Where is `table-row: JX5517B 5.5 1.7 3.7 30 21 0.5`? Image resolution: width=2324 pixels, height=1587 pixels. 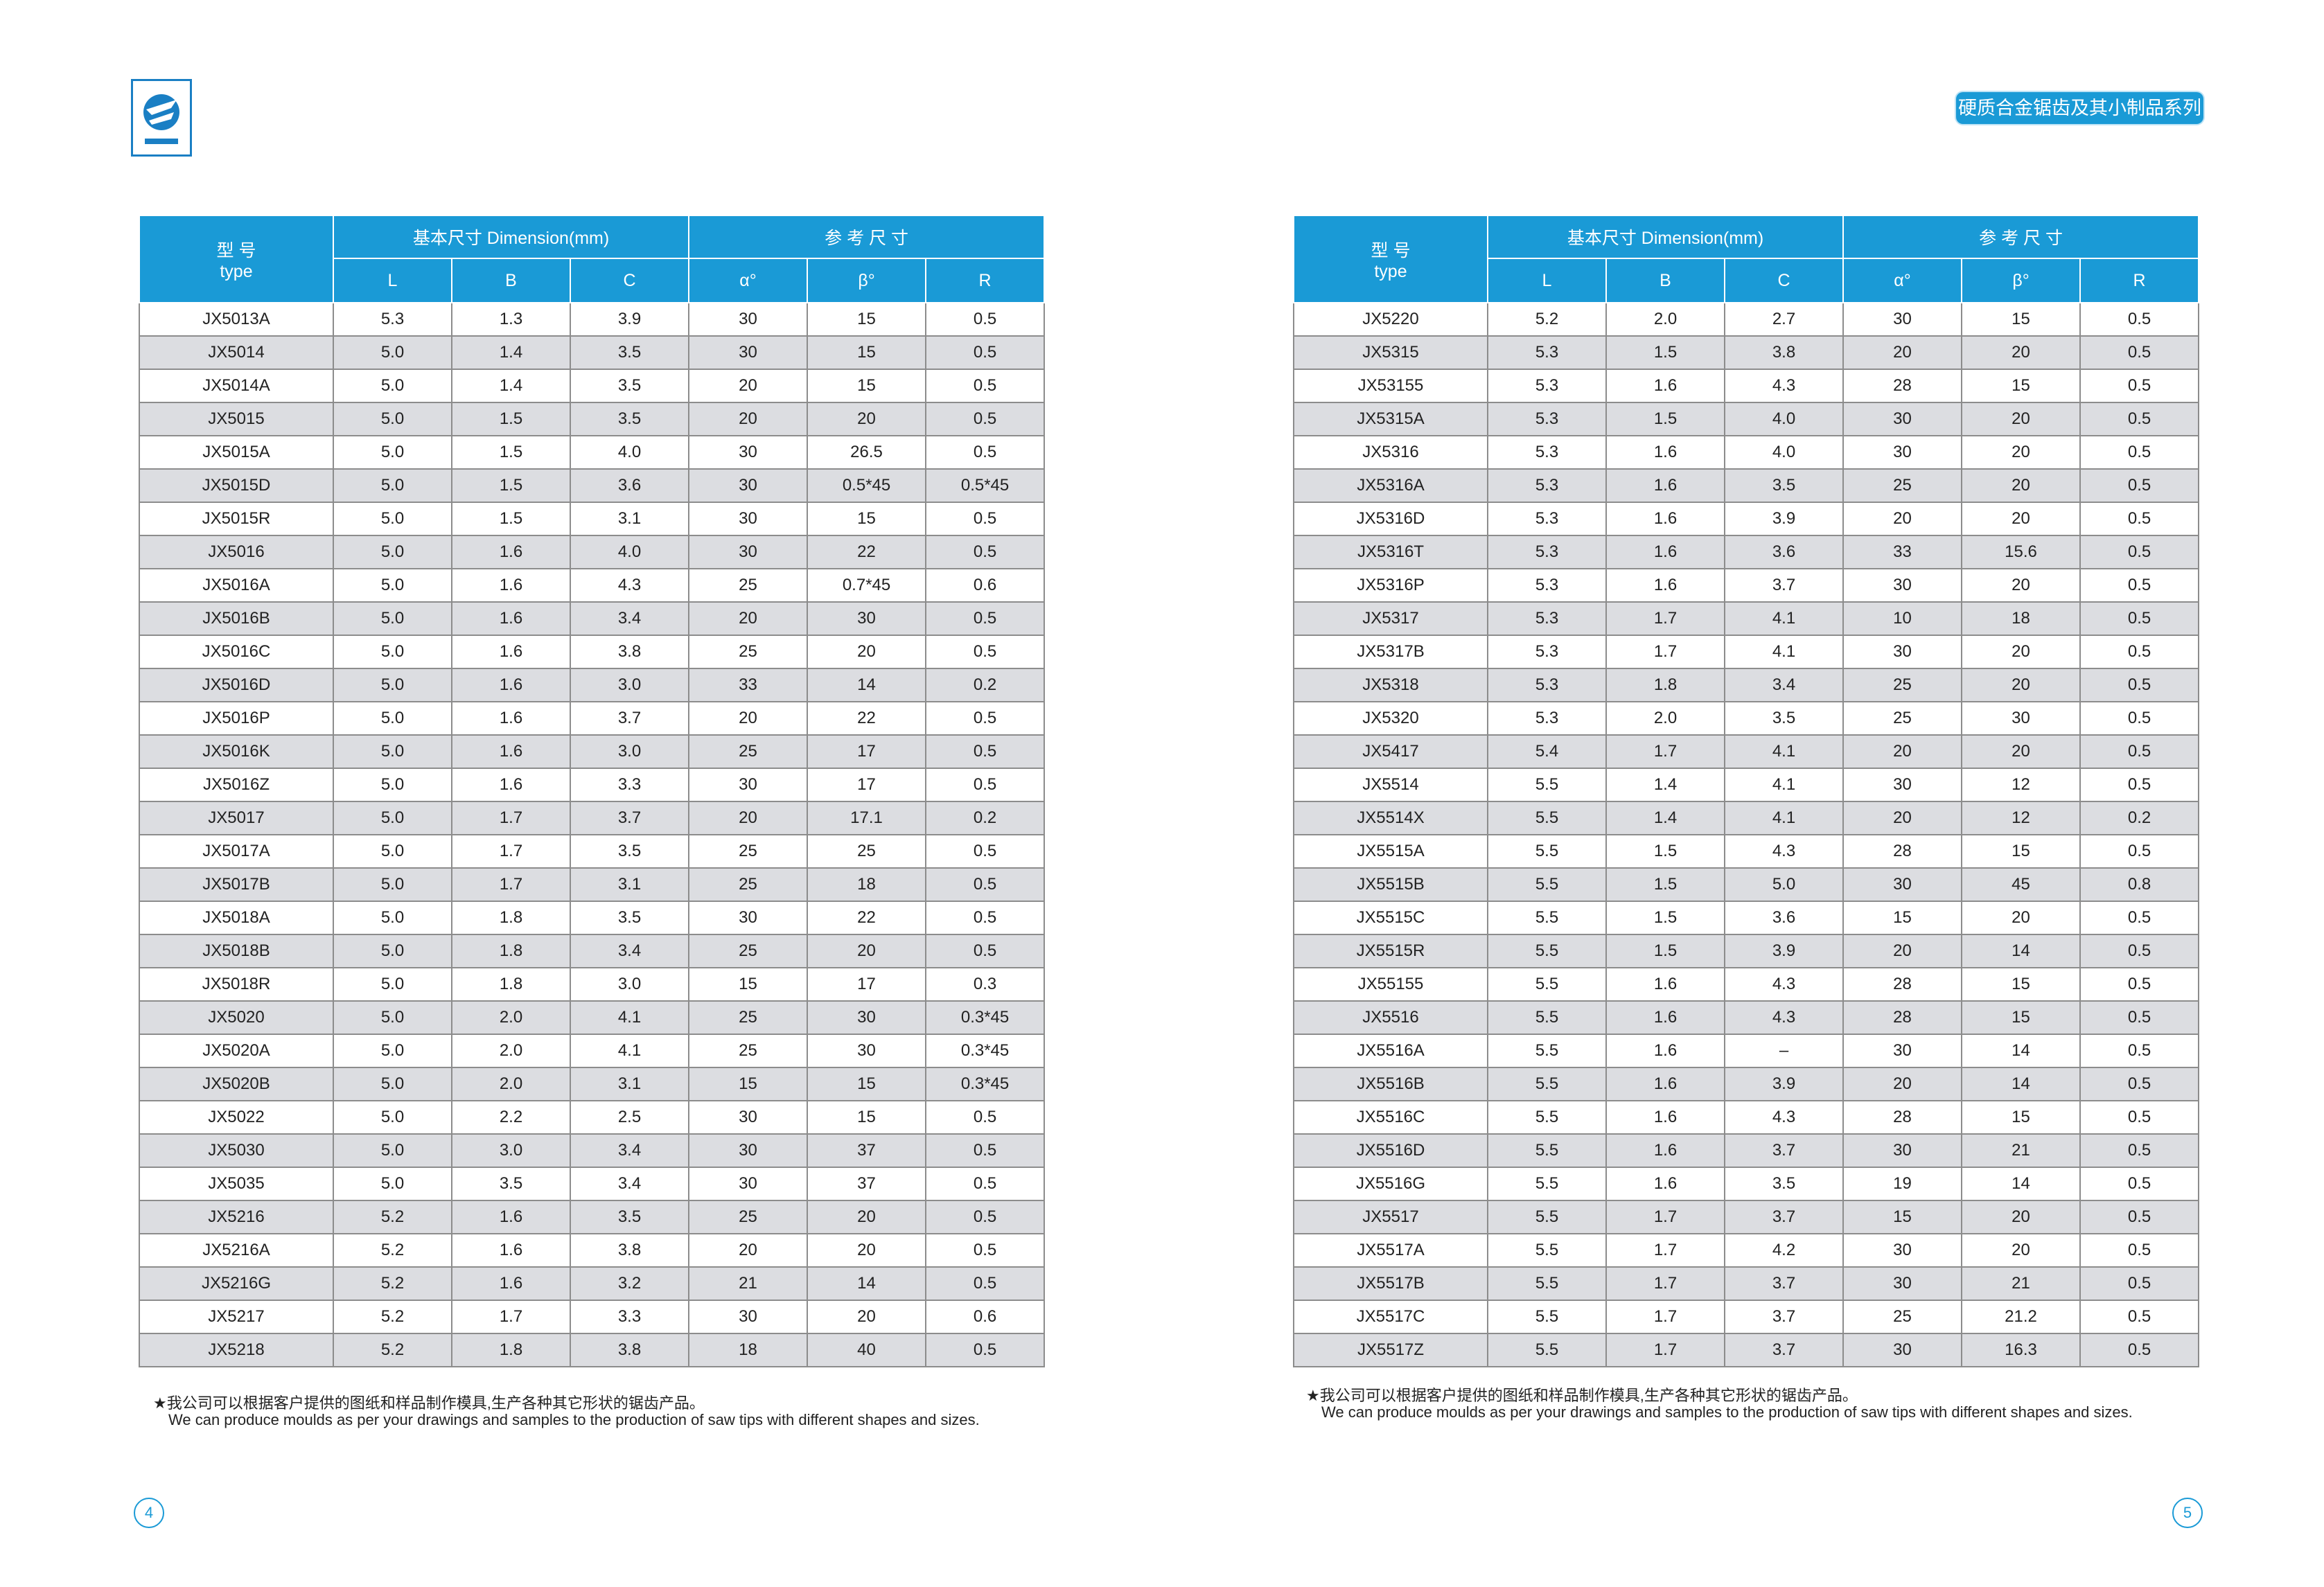 table-row: JX5517B 5.5 1.7 3.7 30 21 0.5 is located at coordinates (1746, 1283).